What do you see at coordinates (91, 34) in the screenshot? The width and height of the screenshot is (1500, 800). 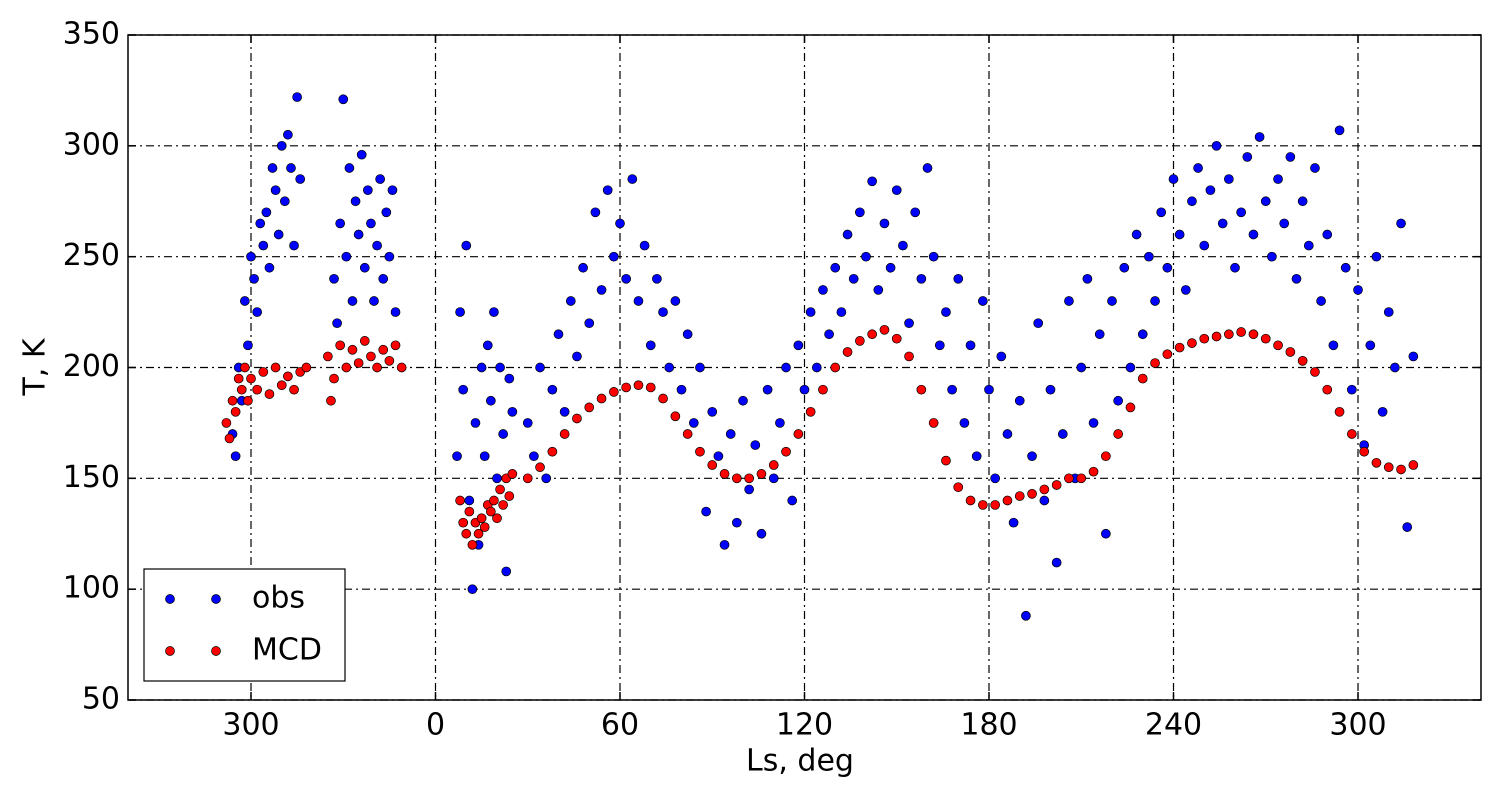 I see `y-tick-label: 350` at bounding box center [91, 34].